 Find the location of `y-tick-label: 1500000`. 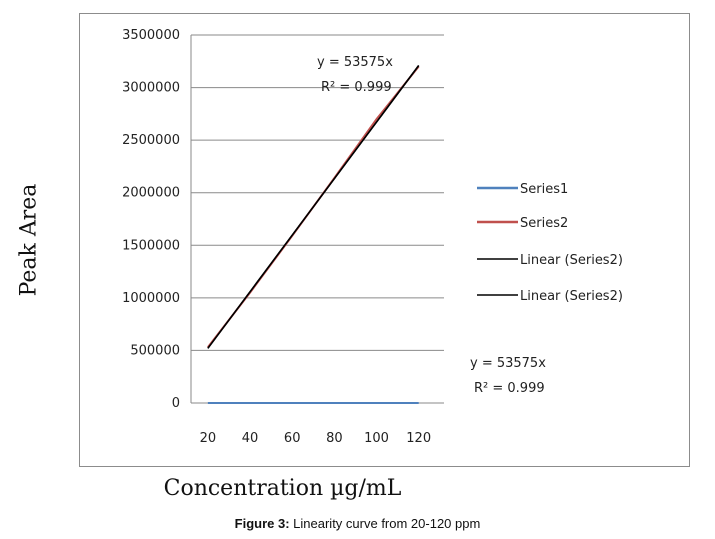

y-tick-label: 1500000 is located at coordinates (151, 245).